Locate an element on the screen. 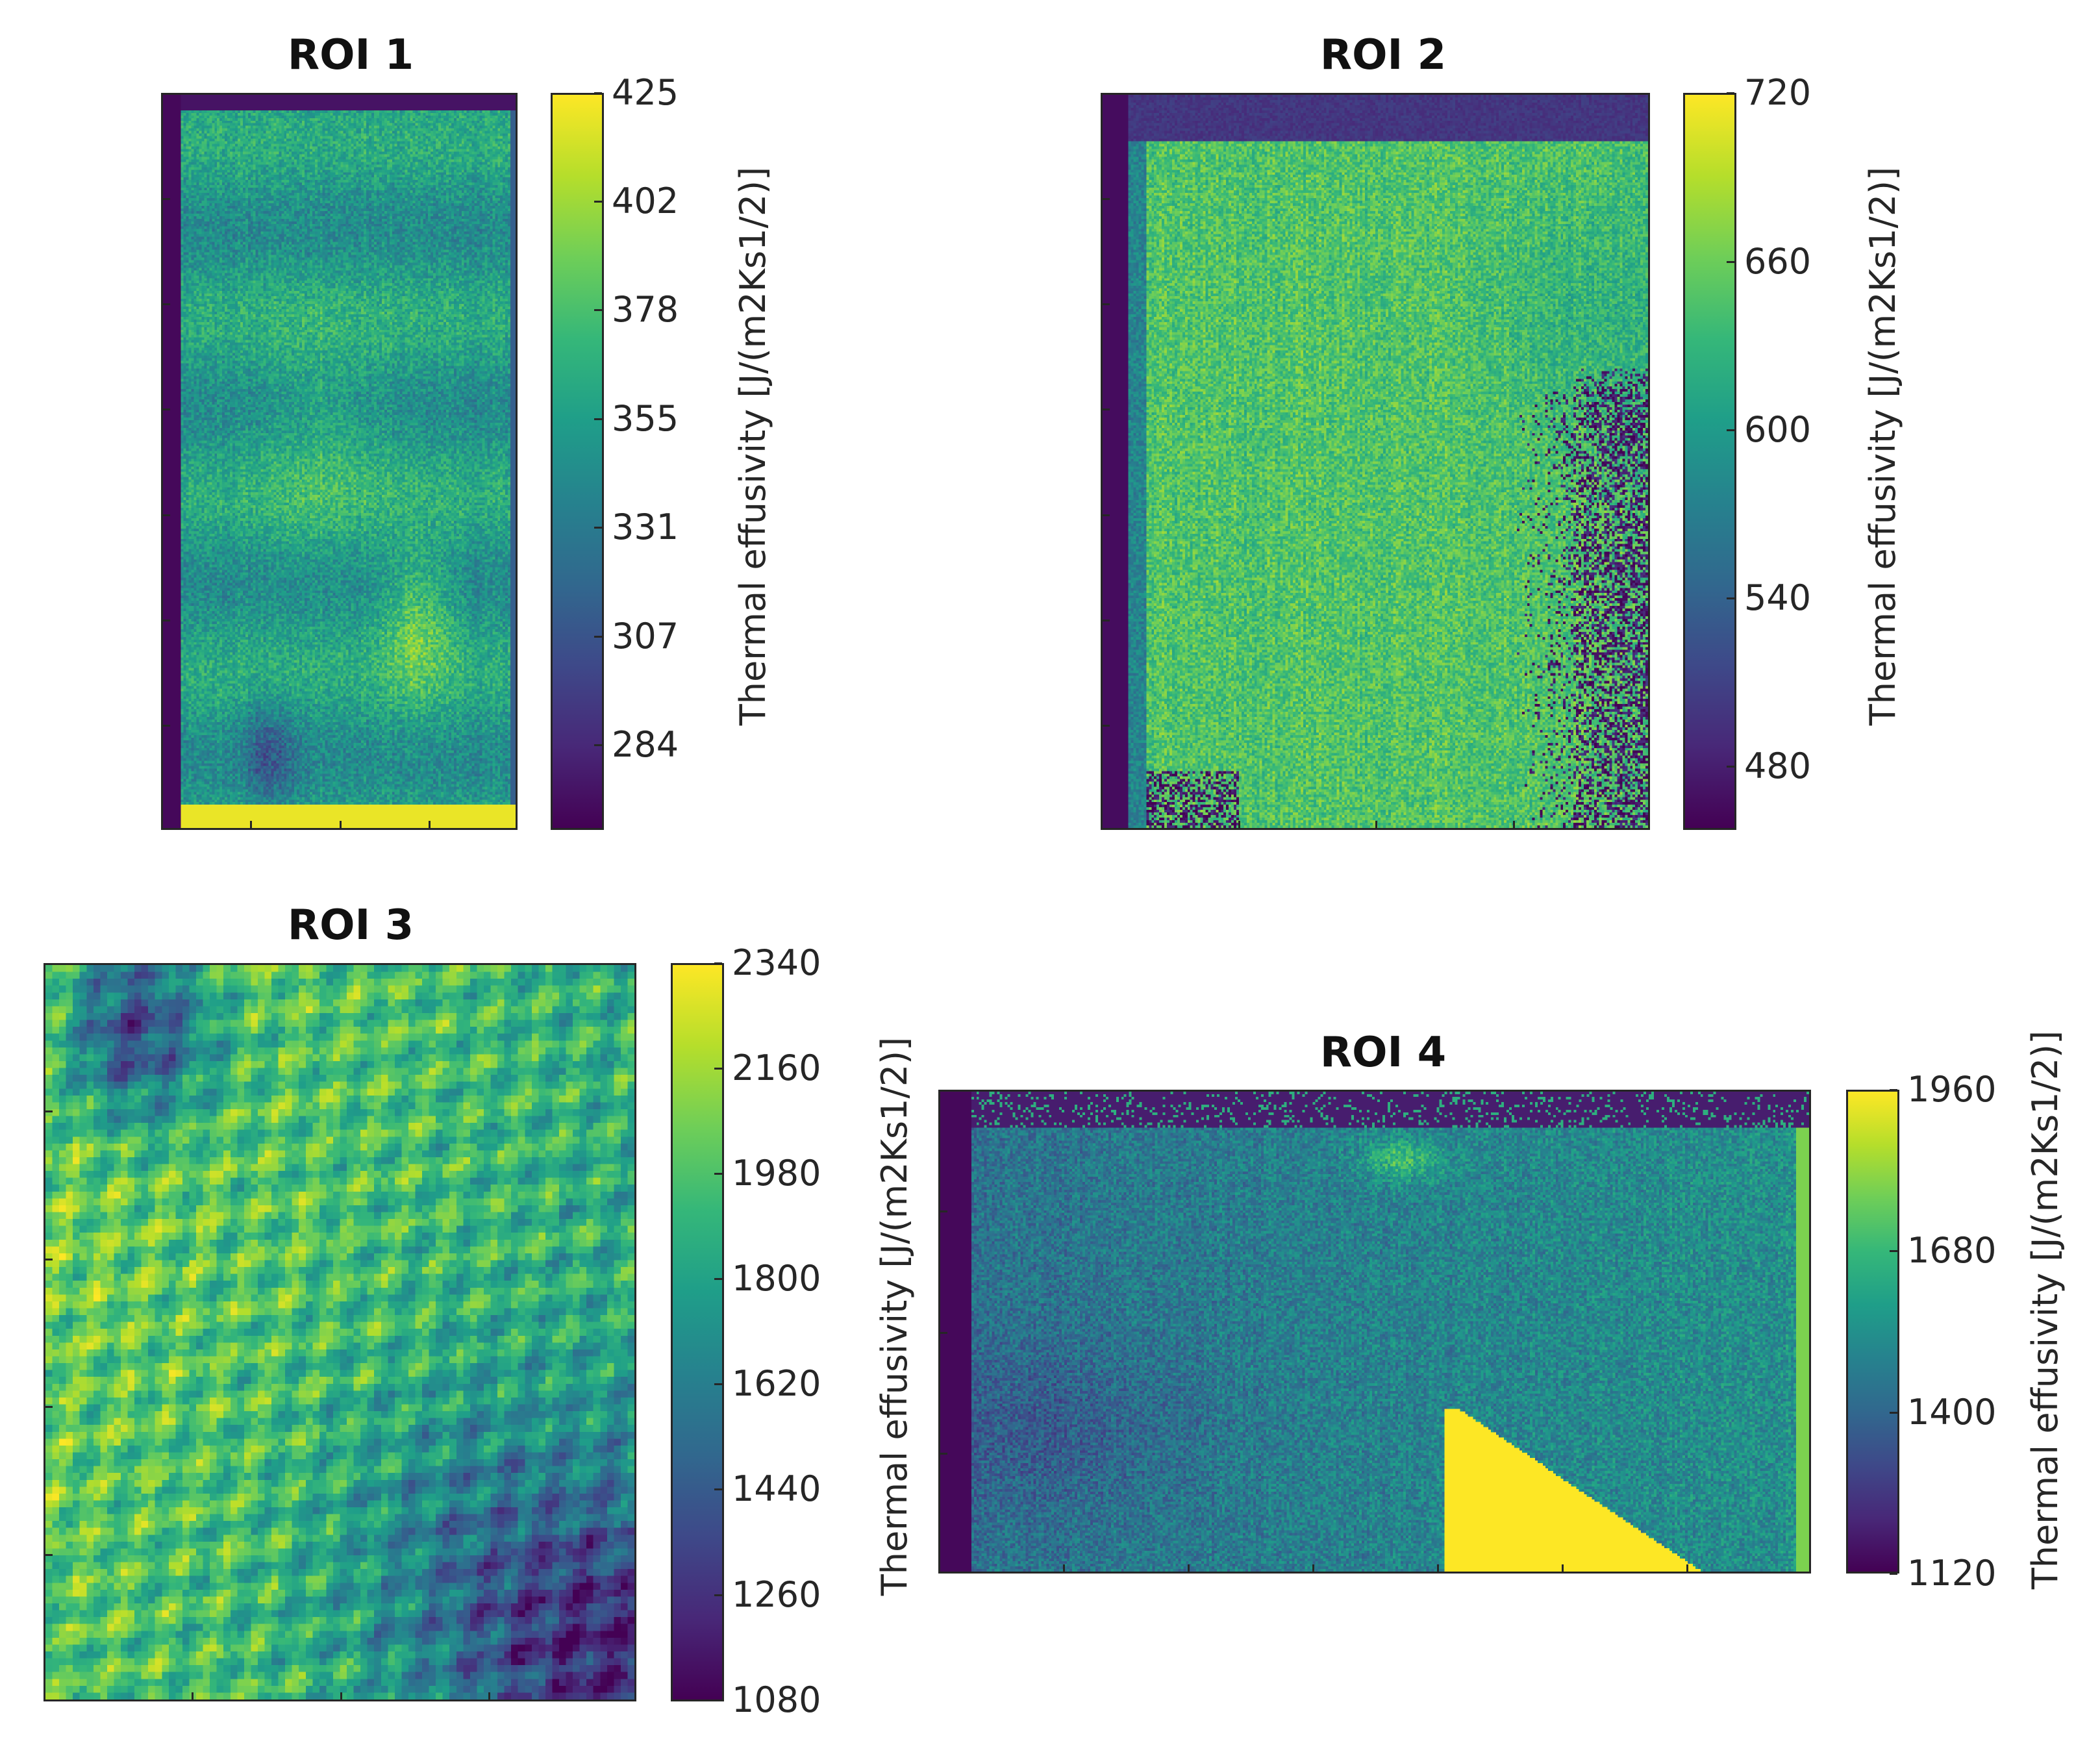  roi-2-colorbar-tick-600: 600 is located at coordinates (1778, 429).